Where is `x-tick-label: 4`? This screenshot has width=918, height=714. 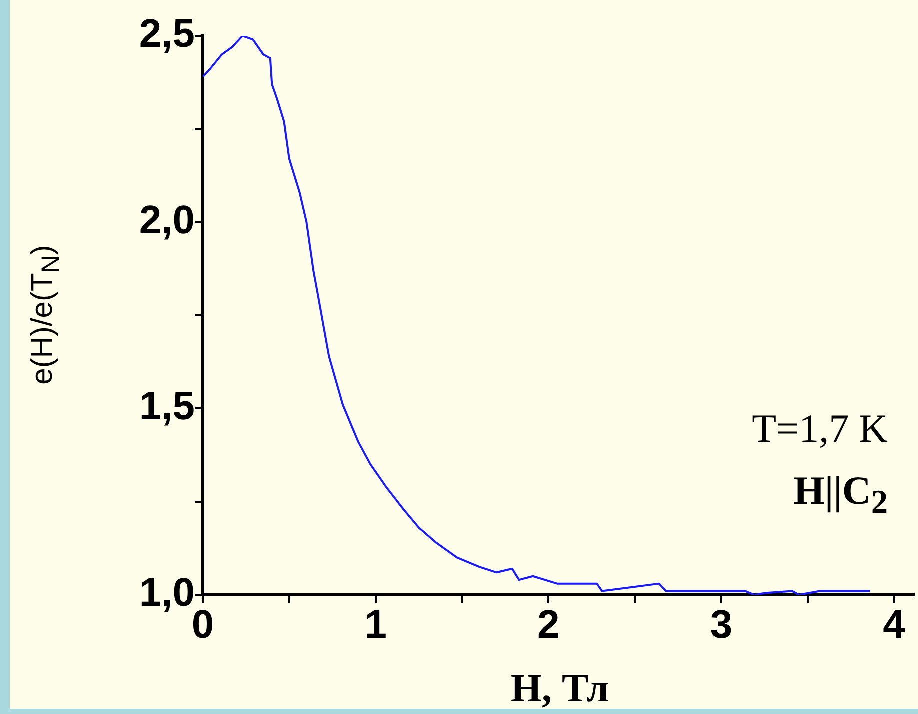 x-tick-label: 4 is located at coordinates (894, 625).